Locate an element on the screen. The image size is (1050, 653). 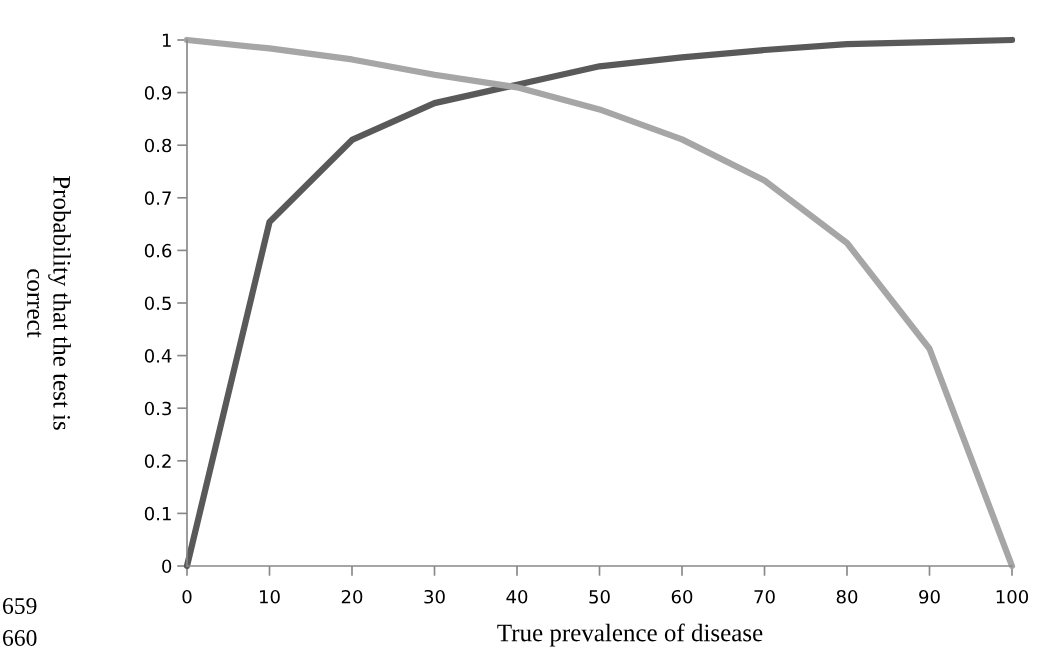
x-tick-label: 30 is located at coordinates (434, 596).